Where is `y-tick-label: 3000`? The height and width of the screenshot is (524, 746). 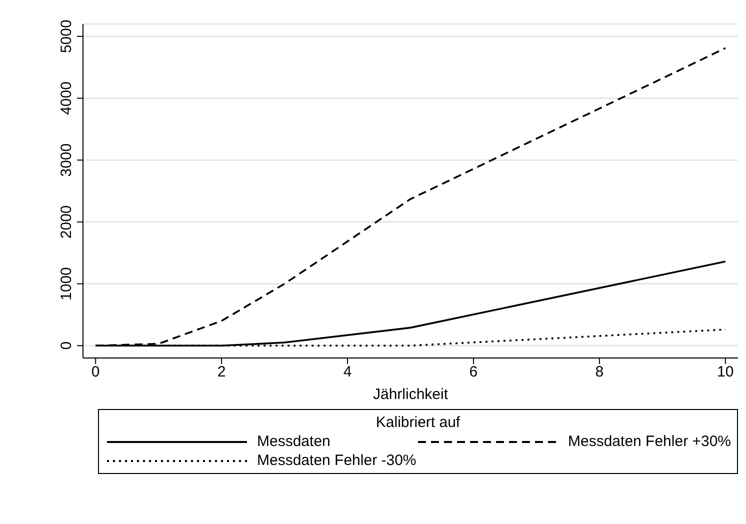 y-tick-label: 3000 is located at coordinates (66, 160).